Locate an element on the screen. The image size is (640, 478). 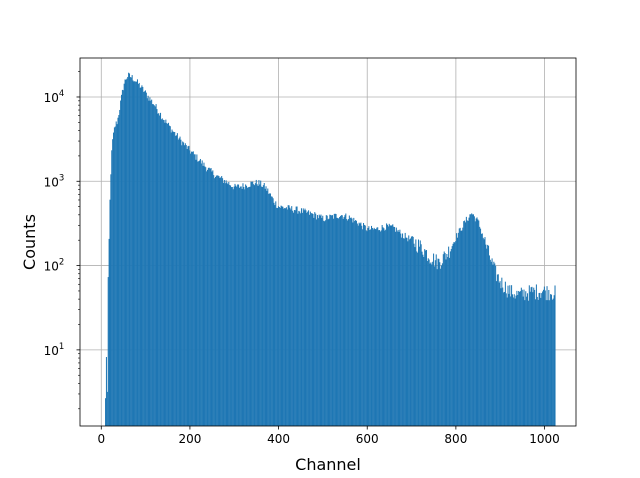
y-tick-label: 101 is located at coordinates (54, 350).